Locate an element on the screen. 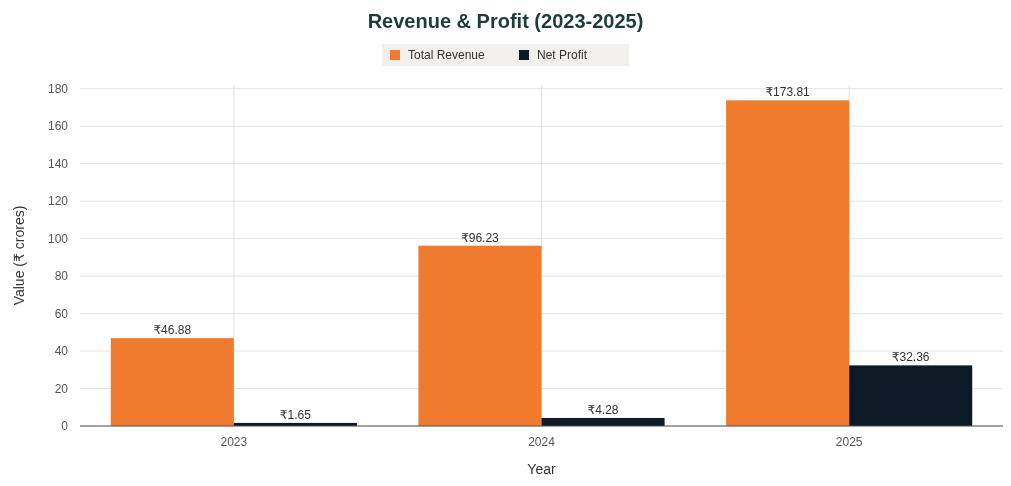  legend-label: Net Profit is located at coordinates (562, 55).